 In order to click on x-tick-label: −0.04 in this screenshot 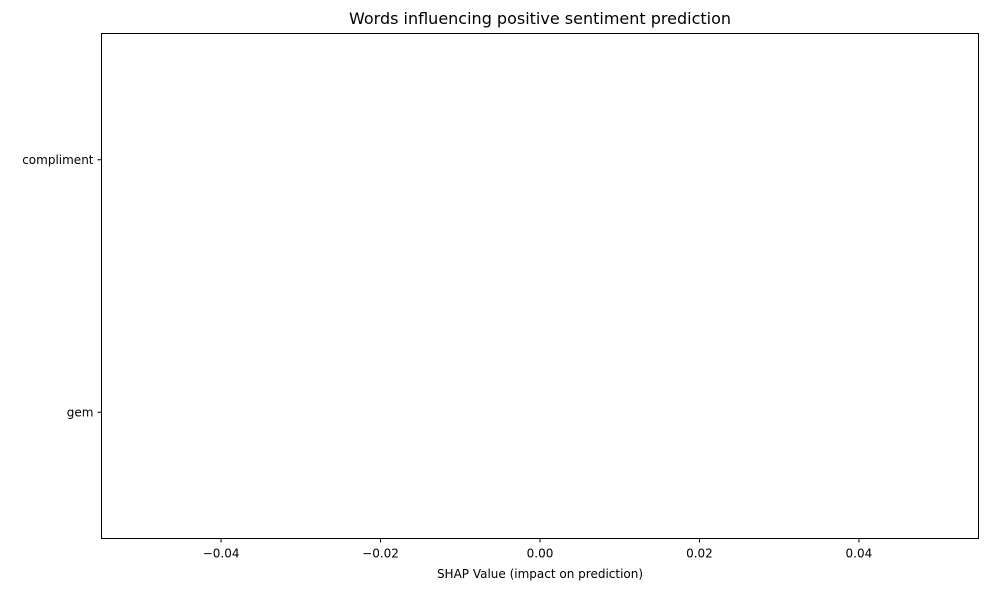, I will do `click(221, 554)`.